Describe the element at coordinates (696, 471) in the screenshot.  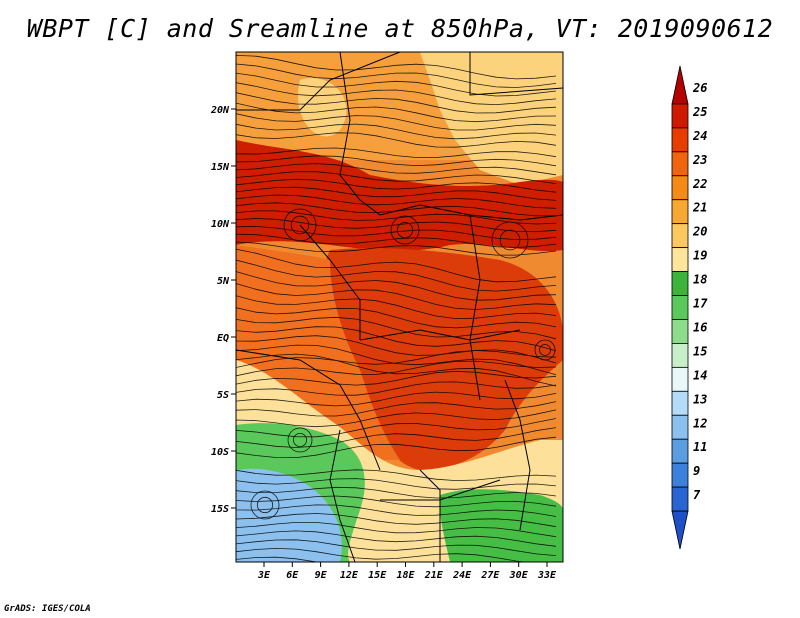
I see `colorbar-label: 9` at that location.